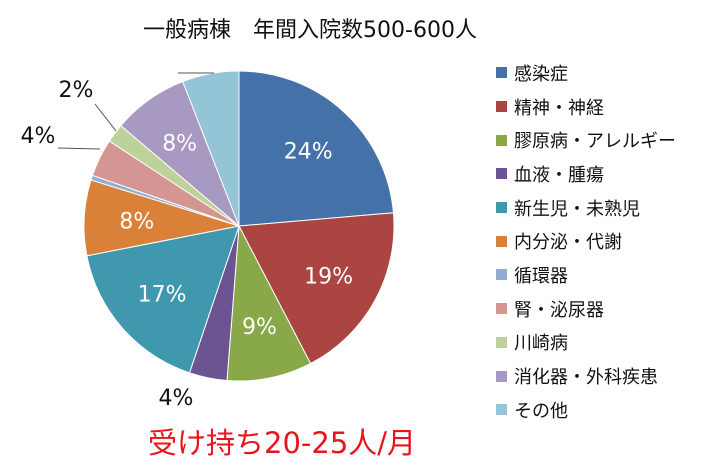 Image resolution: width=706 pixels, height=475 pixels. I want to click on legend-item: 膠原病・アレルギー, so click(598, 140).